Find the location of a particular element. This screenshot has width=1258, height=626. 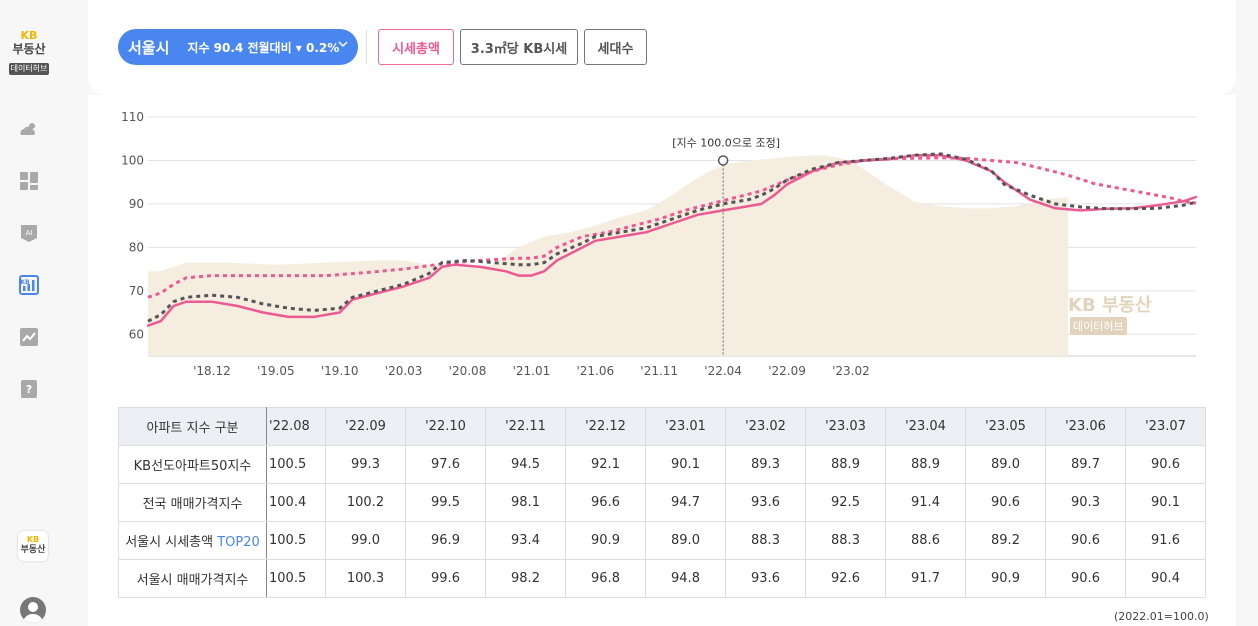

table-cell: 91.4 is located at coordinates (925, 502).